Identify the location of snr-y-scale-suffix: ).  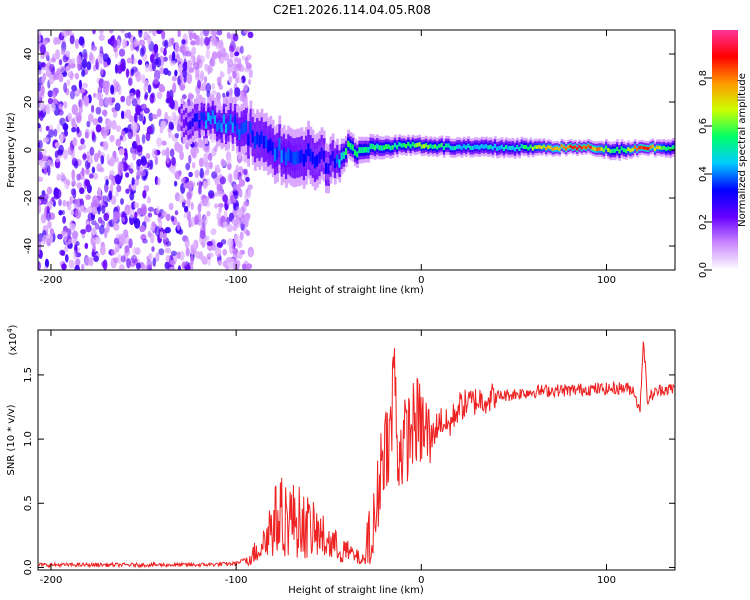
(13, 326).